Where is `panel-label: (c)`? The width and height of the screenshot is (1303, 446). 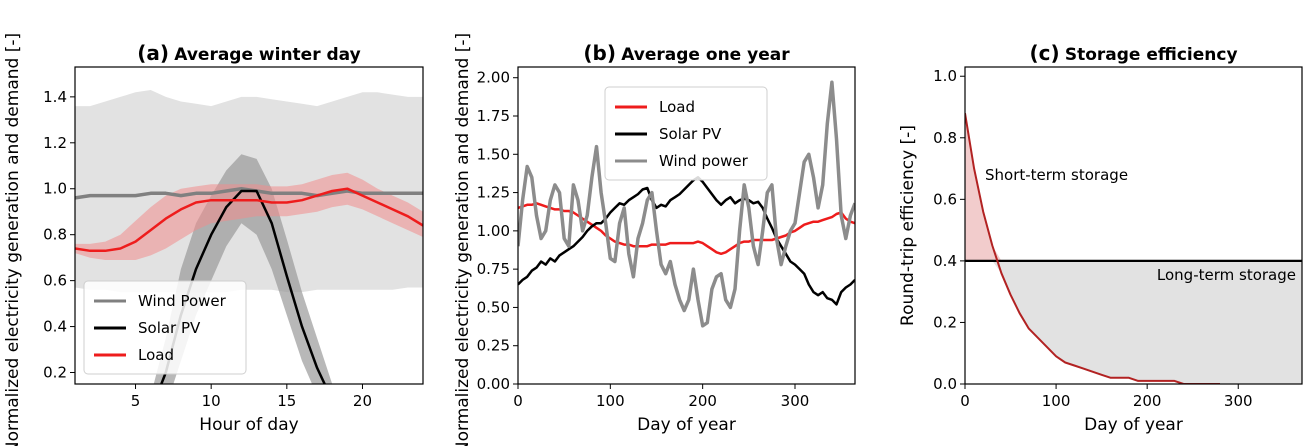
panel-label: (c) is located at coordinates (1044, 53).